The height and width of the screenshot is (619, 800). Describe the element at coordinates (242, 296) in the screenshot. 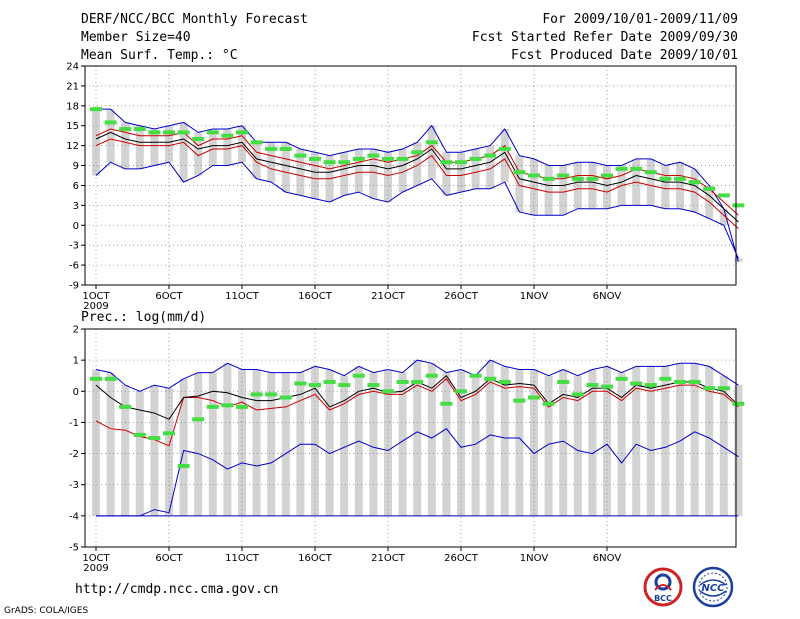

I see `xtick-label-0-2: 11OCT` at that location.